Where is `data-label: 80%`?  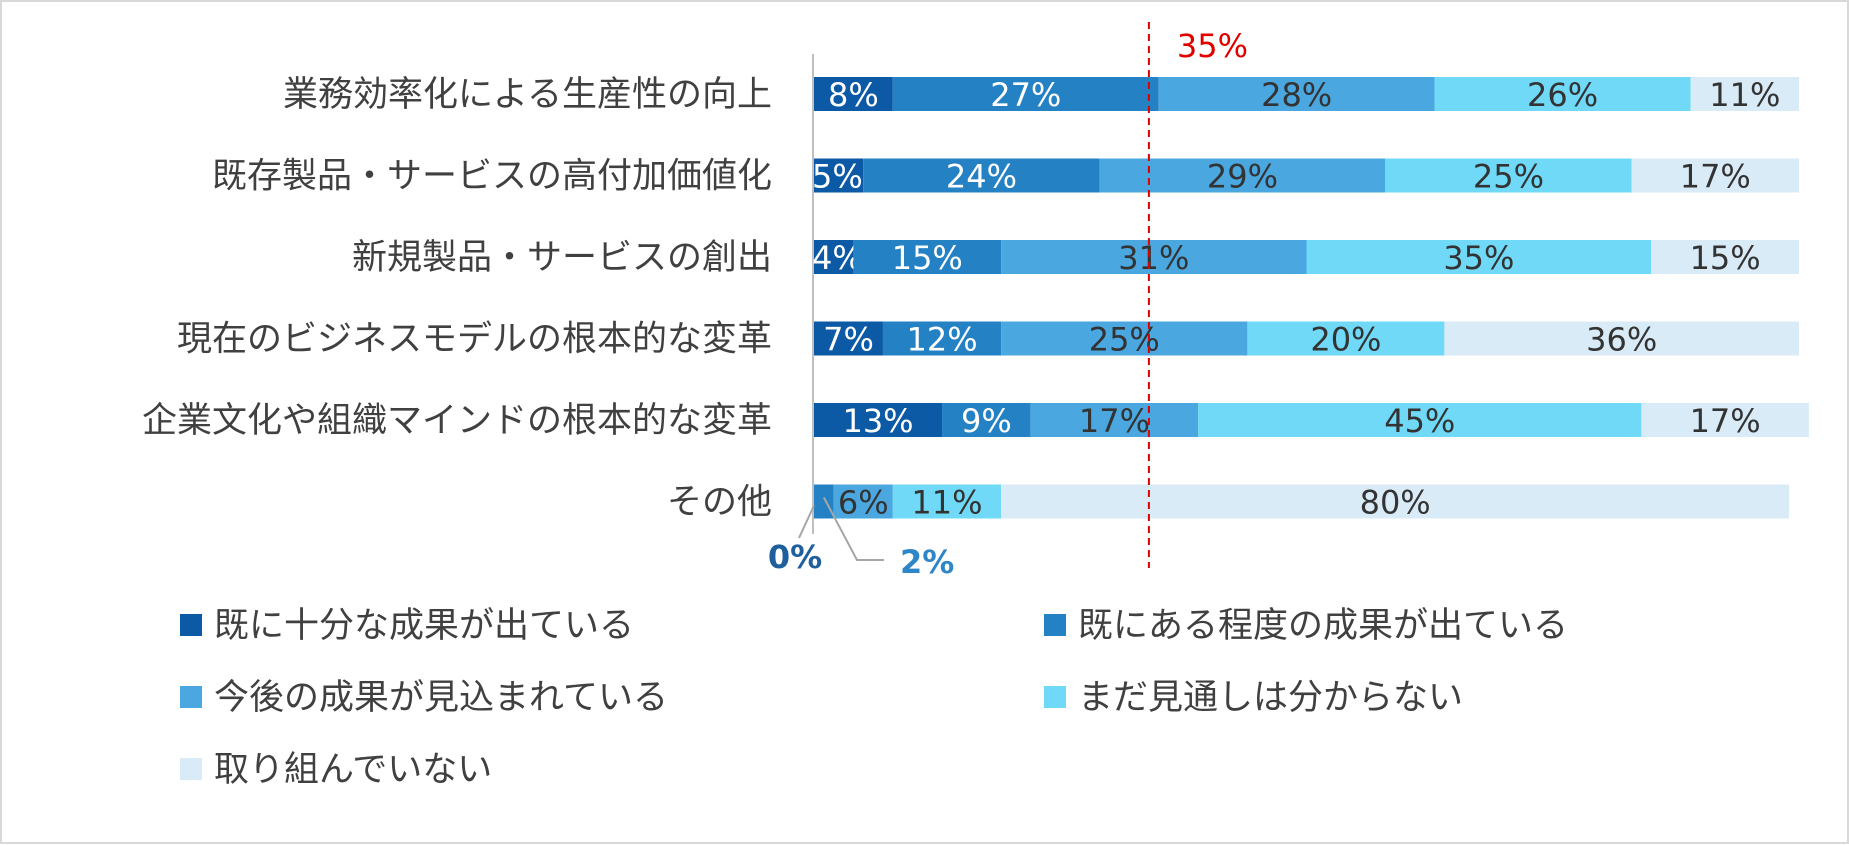 data-label: 80% is located at coordinates (1395, 503).